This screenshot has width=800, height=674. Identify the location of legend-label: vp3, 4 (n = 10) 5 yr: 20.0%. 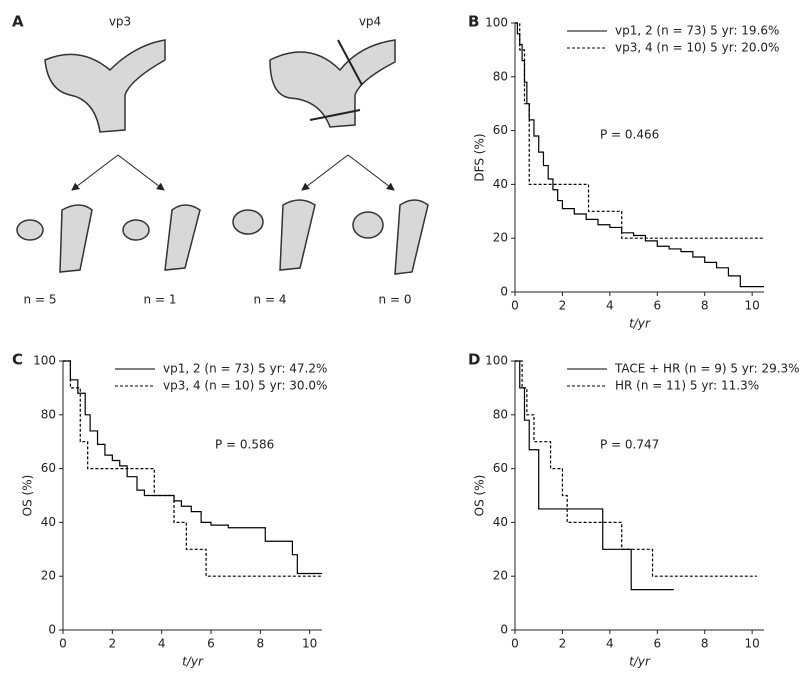
(697, 48).